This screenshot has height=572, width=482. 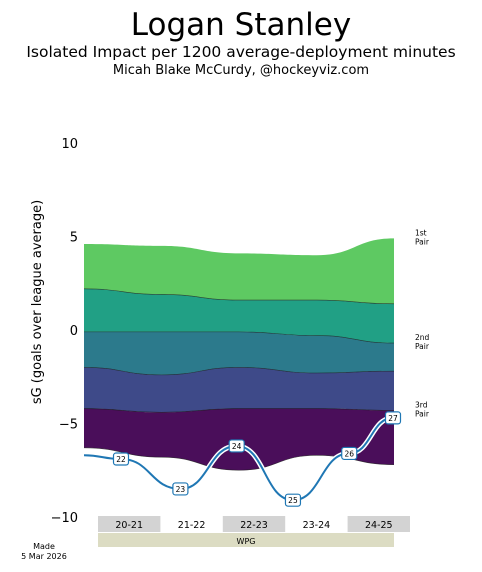 I want to click on impact-line: 22 23 24 25 26 27, so click(x=242, y=459).